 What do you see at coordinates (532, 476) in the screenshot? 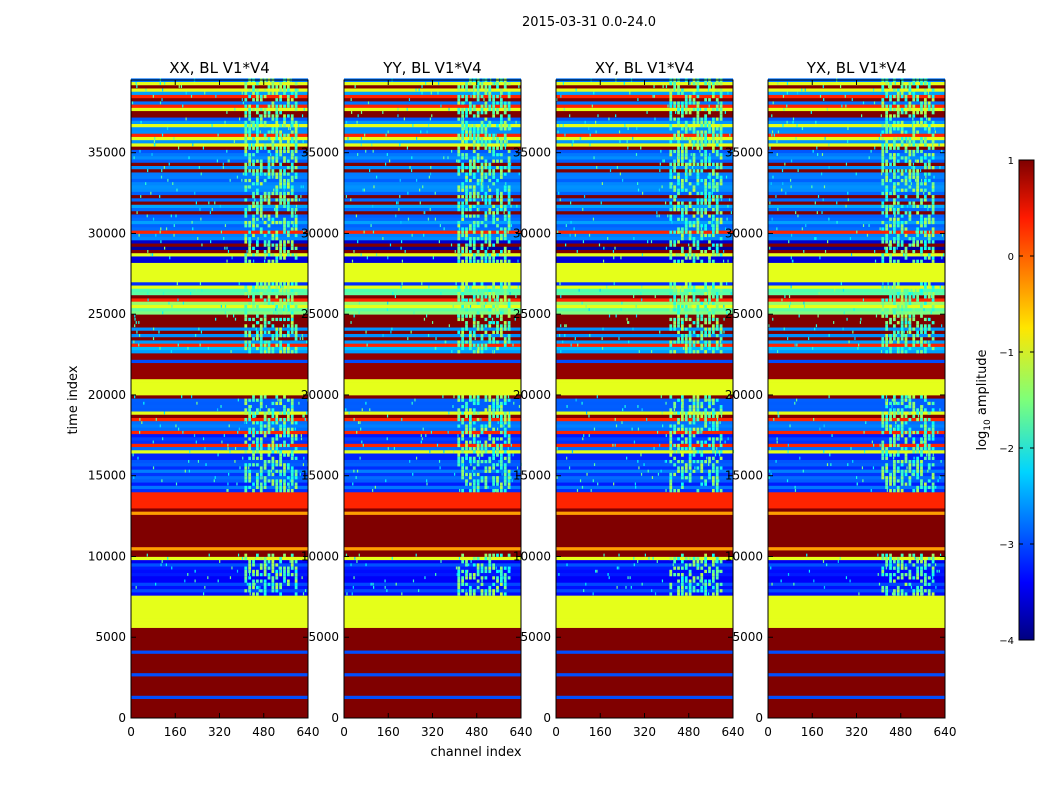
I see `y-tick-label: 15000` at bounding box center [532, 476].